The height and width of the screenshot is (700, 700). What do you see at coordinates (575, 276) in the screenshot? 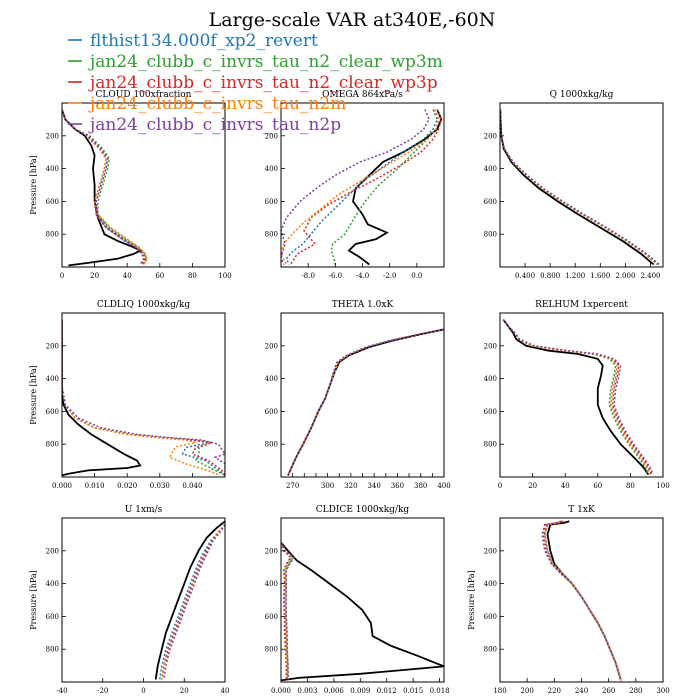
I see `x-tick-label-q-2: 1.200` at bounding box center [575, 276].